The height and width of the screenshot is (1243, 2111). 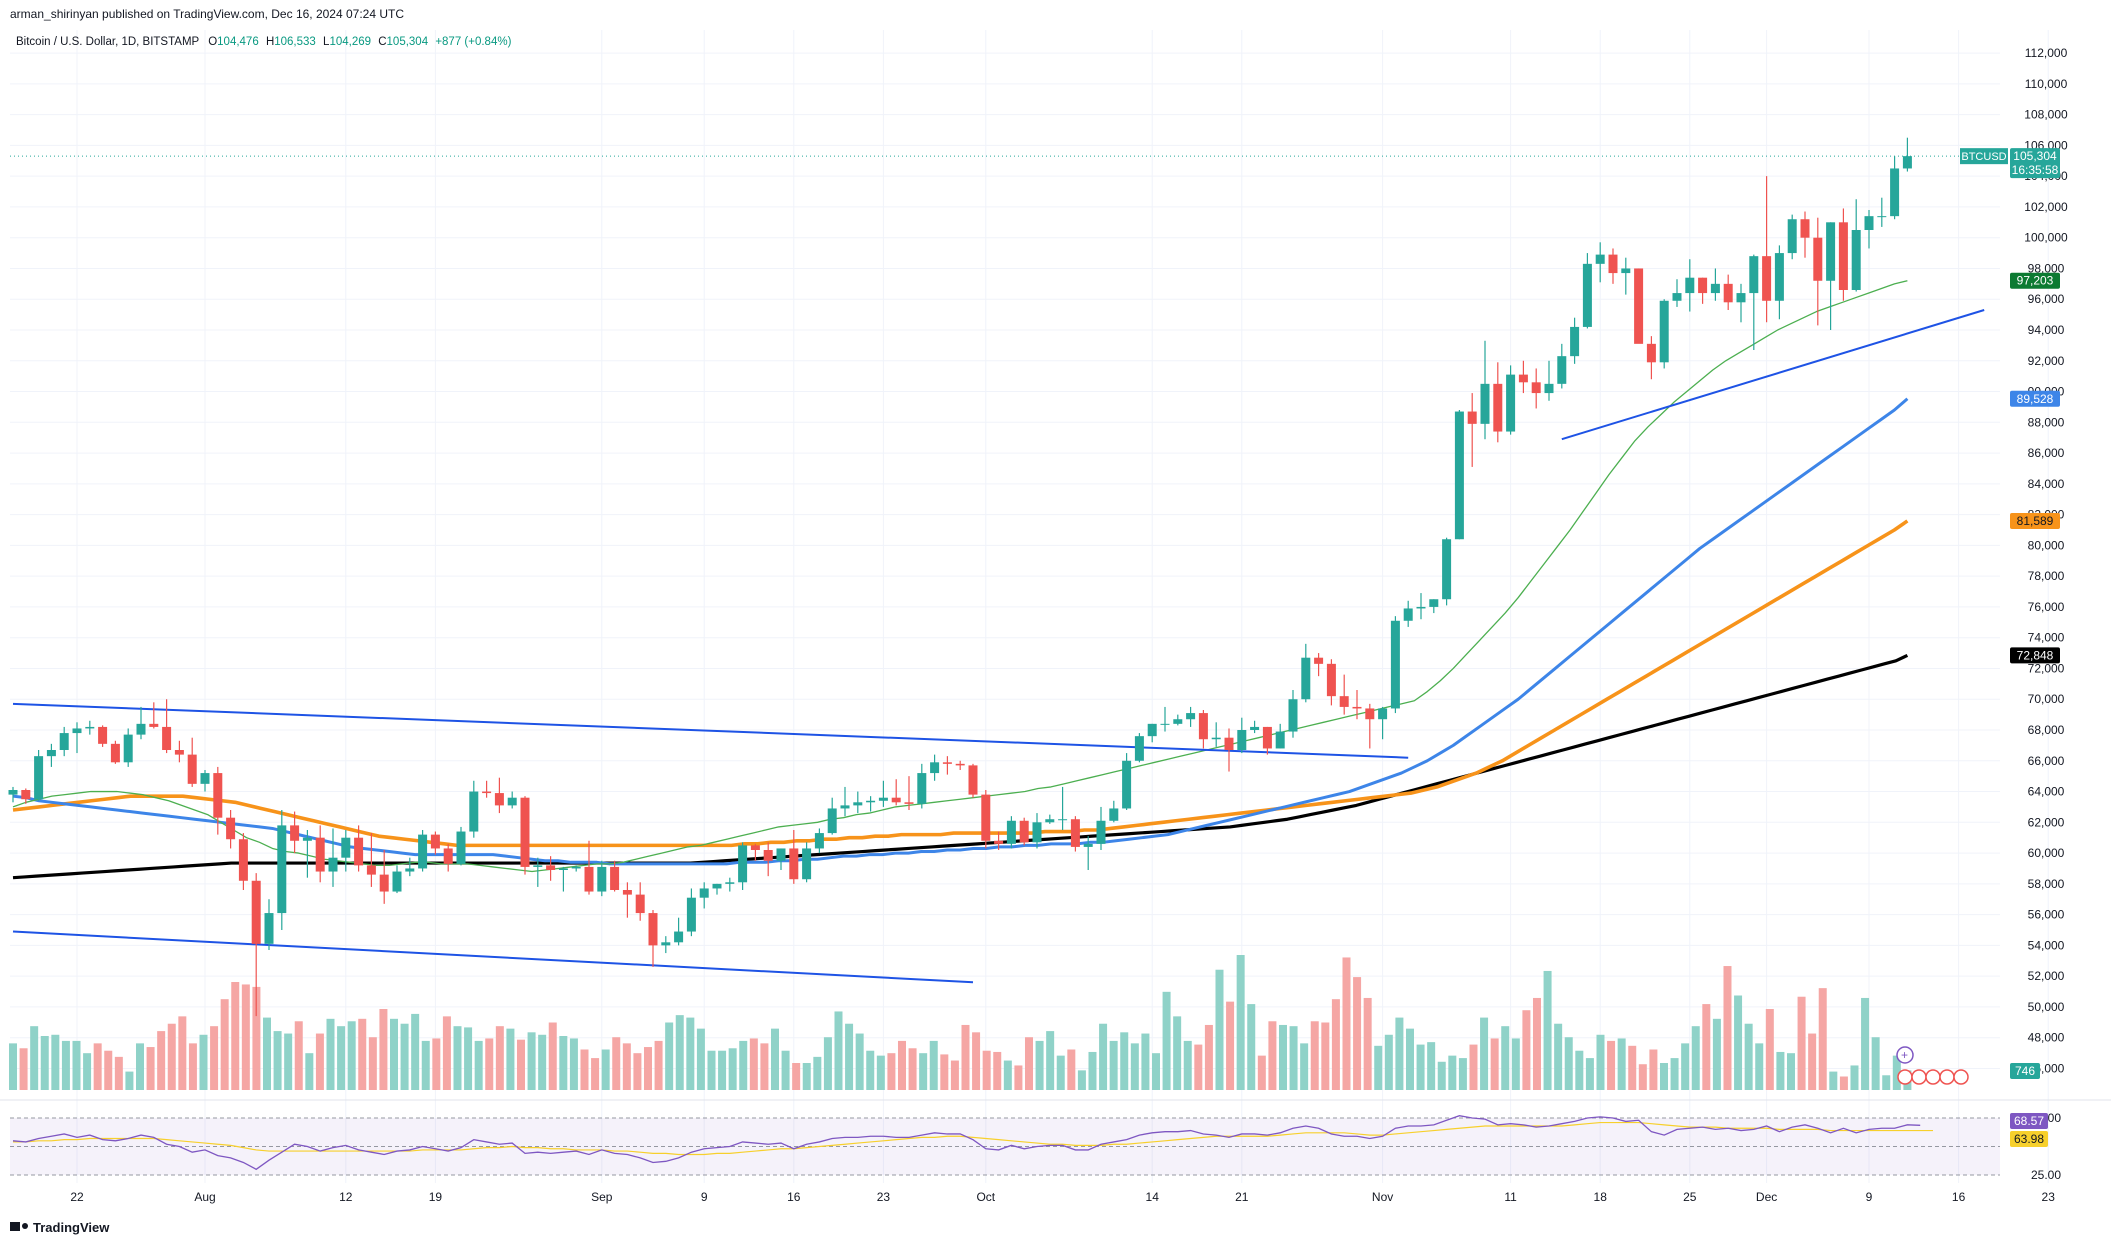 What do you see at coordinates (71, 1227) in the screenshot?
I see `tradingview-brand: TradingView` at bounding box center [71, 1227].